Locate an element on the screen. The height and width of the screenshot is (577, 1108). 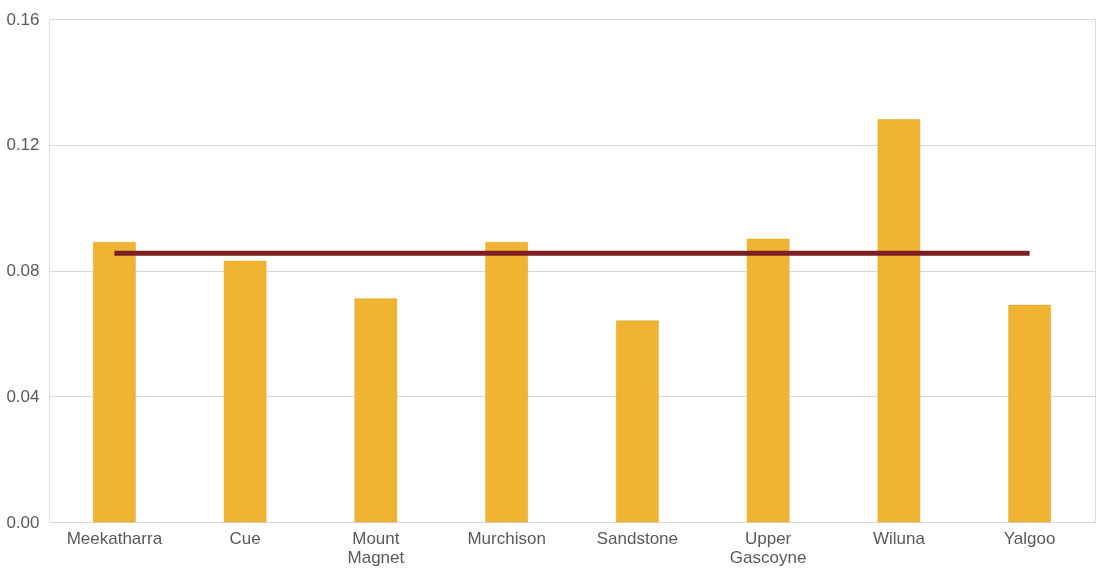
x-tick-label: Wiluna is located at coordinates (899, 538).